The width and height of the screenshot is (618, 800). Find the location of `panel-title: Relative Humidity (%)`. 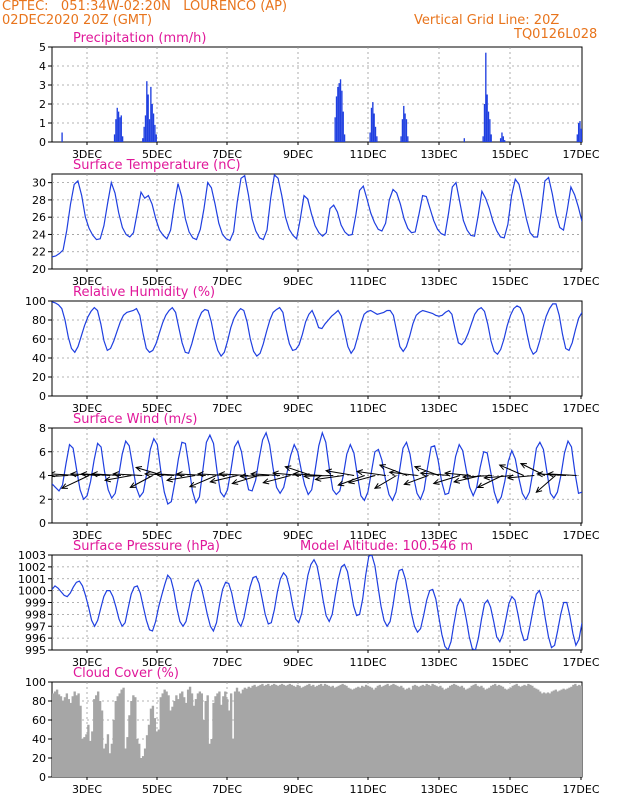

panel-title: Relative Humidity (%) is located at coordinates (144, 292).